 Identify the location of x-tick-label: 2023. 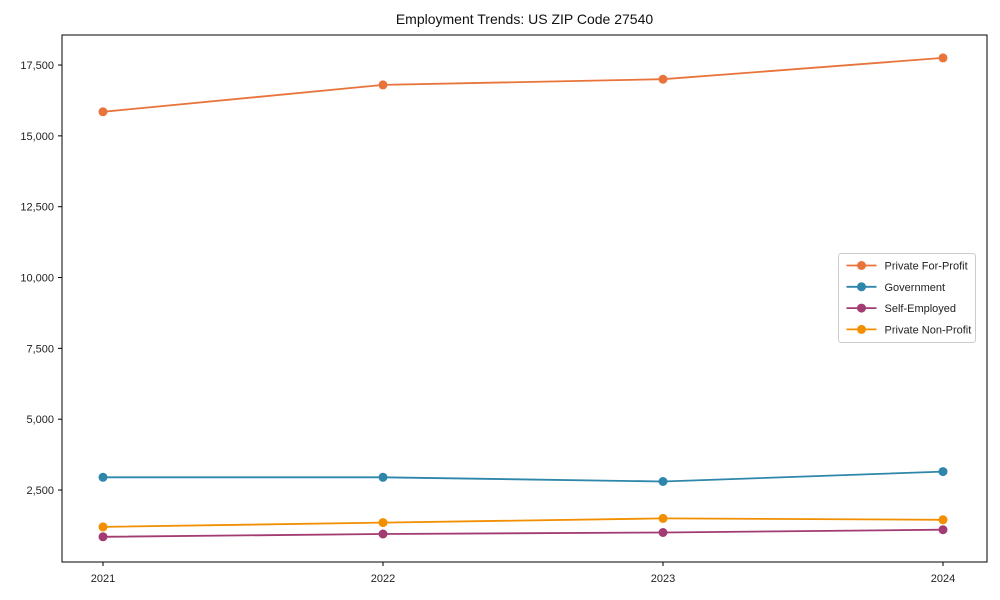
(663, 579).